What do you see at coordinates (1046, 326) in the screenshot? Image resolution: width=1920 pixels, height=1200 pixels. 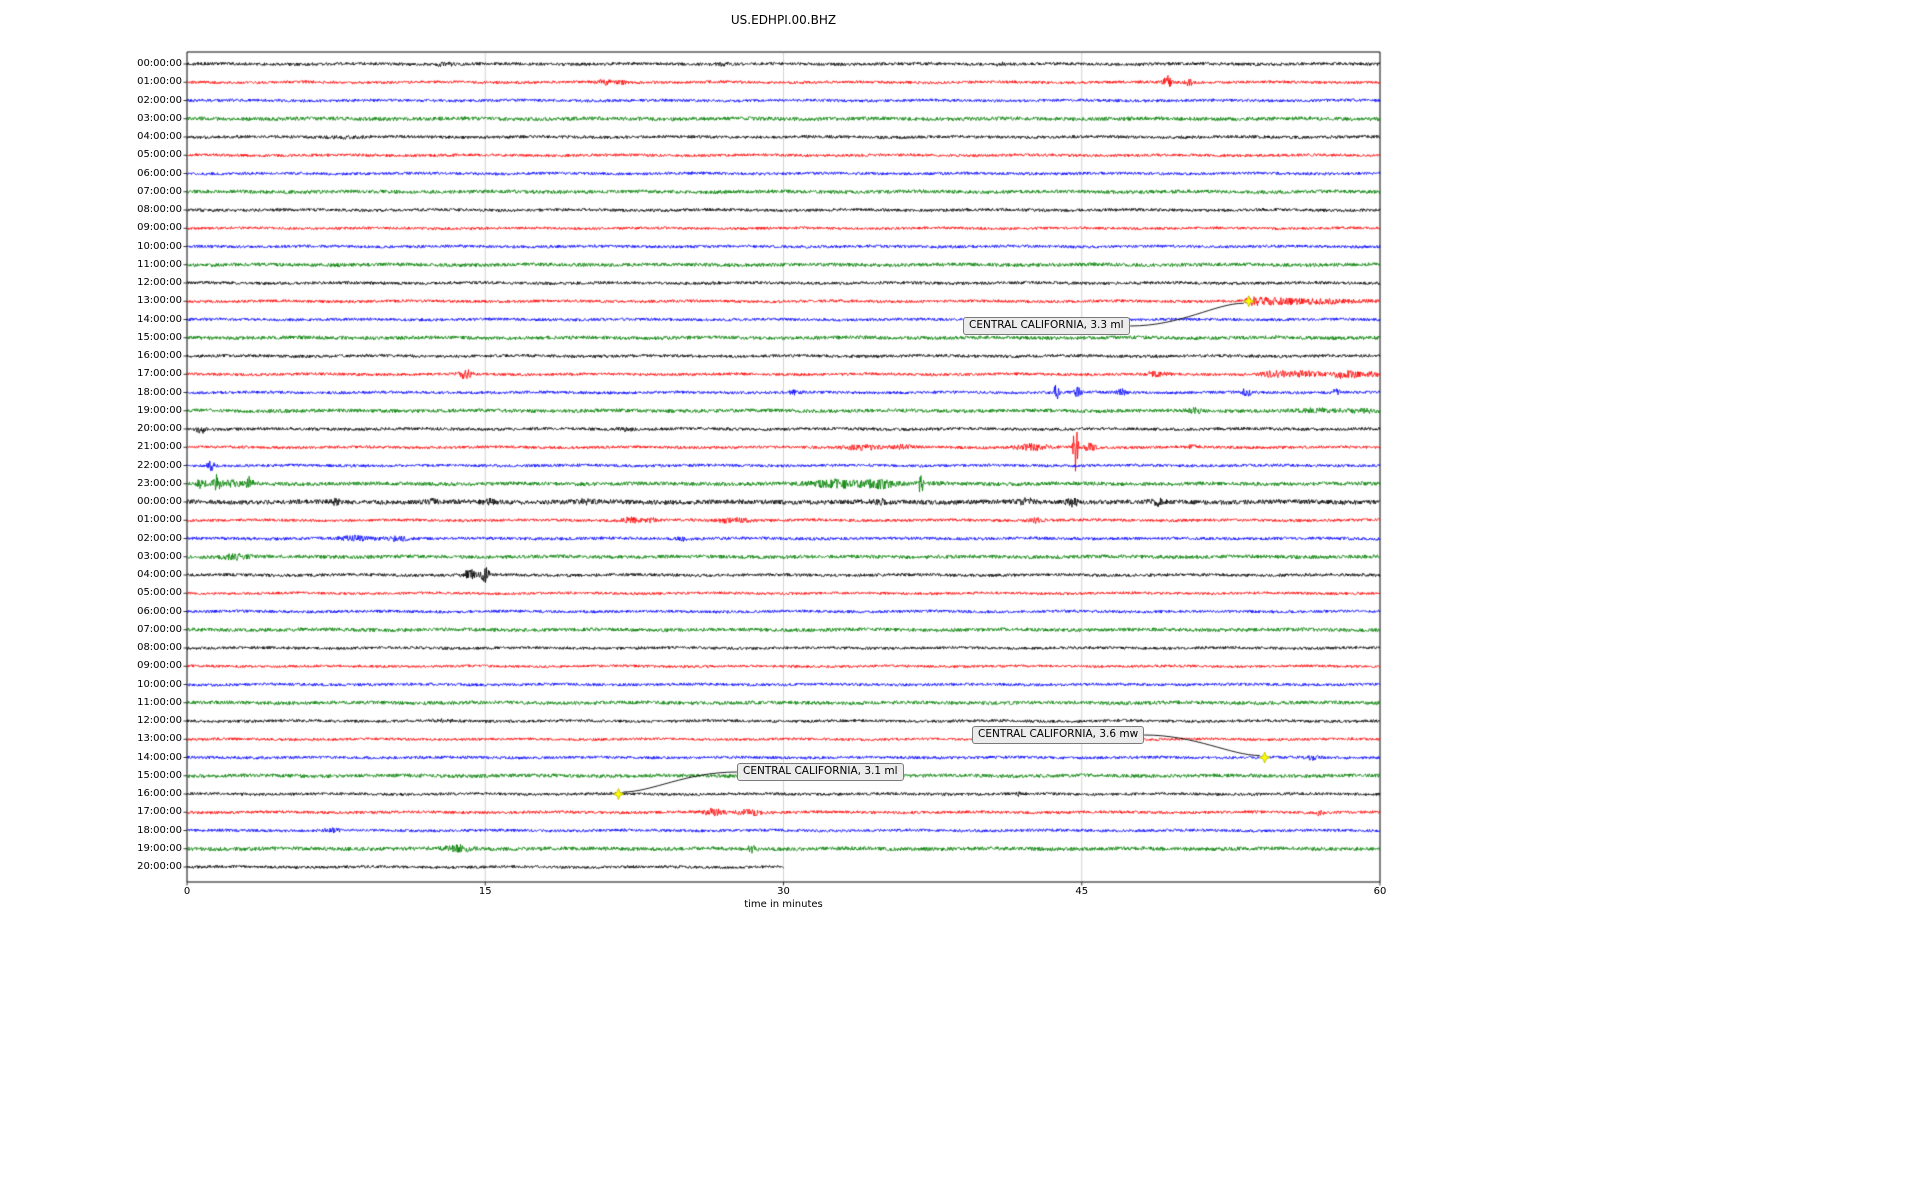 I see `event-annotation: CENTRAL CALIFORNIA, 3.3 ml` at bounding box center [1046, 326].